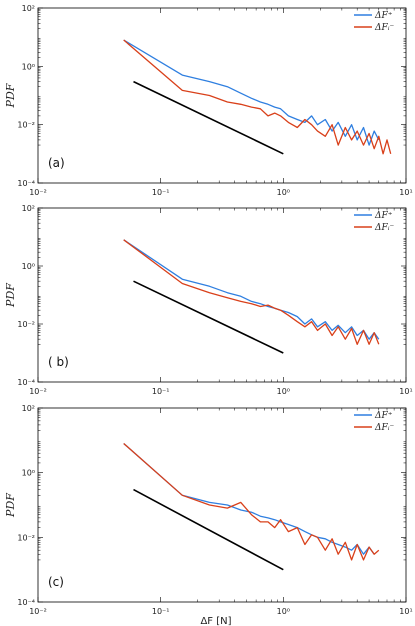 Image resolution: width=415 pixels, height=626 pixels. What do you see at coordinates (215, 621) in the screenshot?
I see `x-axis-label: ΔF [N]` at bounding box center [215, 621].